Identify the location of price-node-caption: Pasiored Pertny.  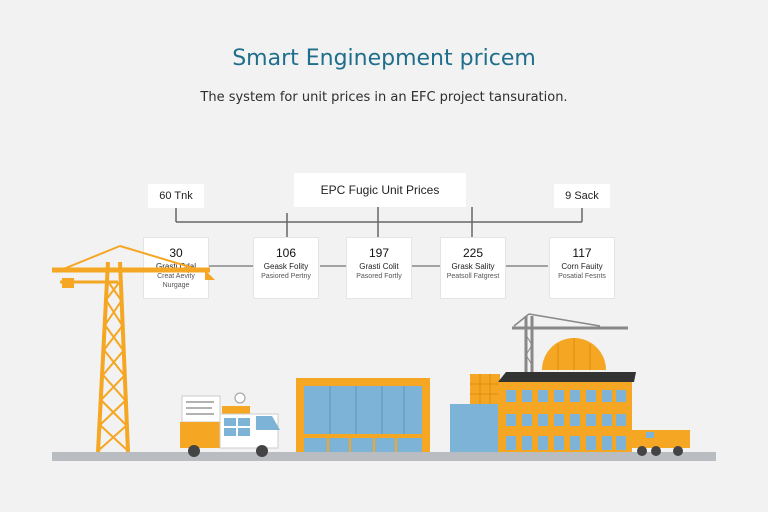
(286, 276).